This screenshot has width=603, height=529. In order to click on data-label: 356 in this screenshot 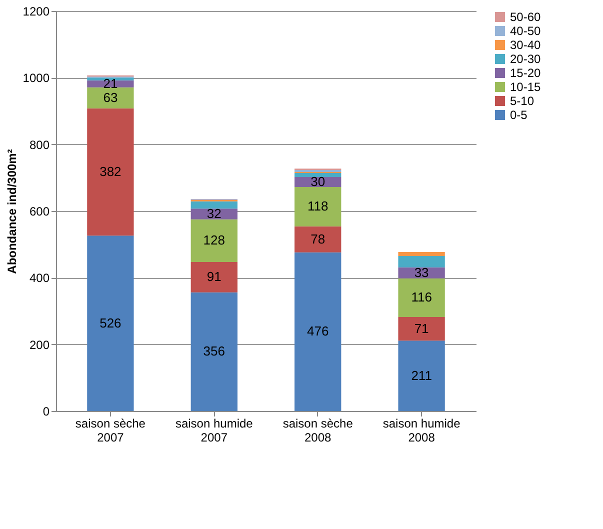, I will do `click(214, 351)`.